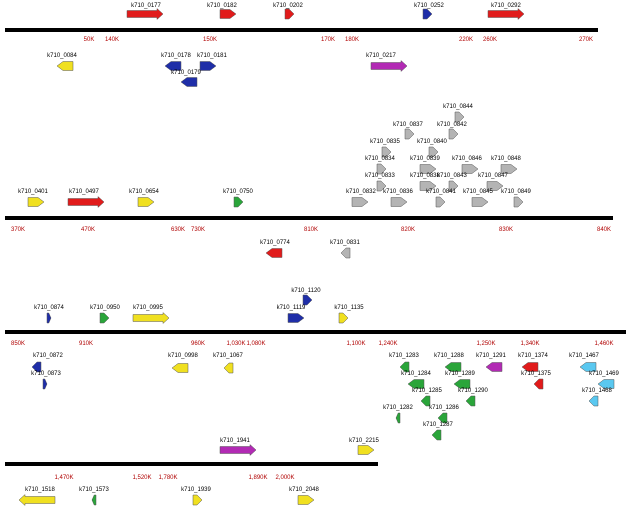  I want to click on gene: k710_0654, so click(144, 198).